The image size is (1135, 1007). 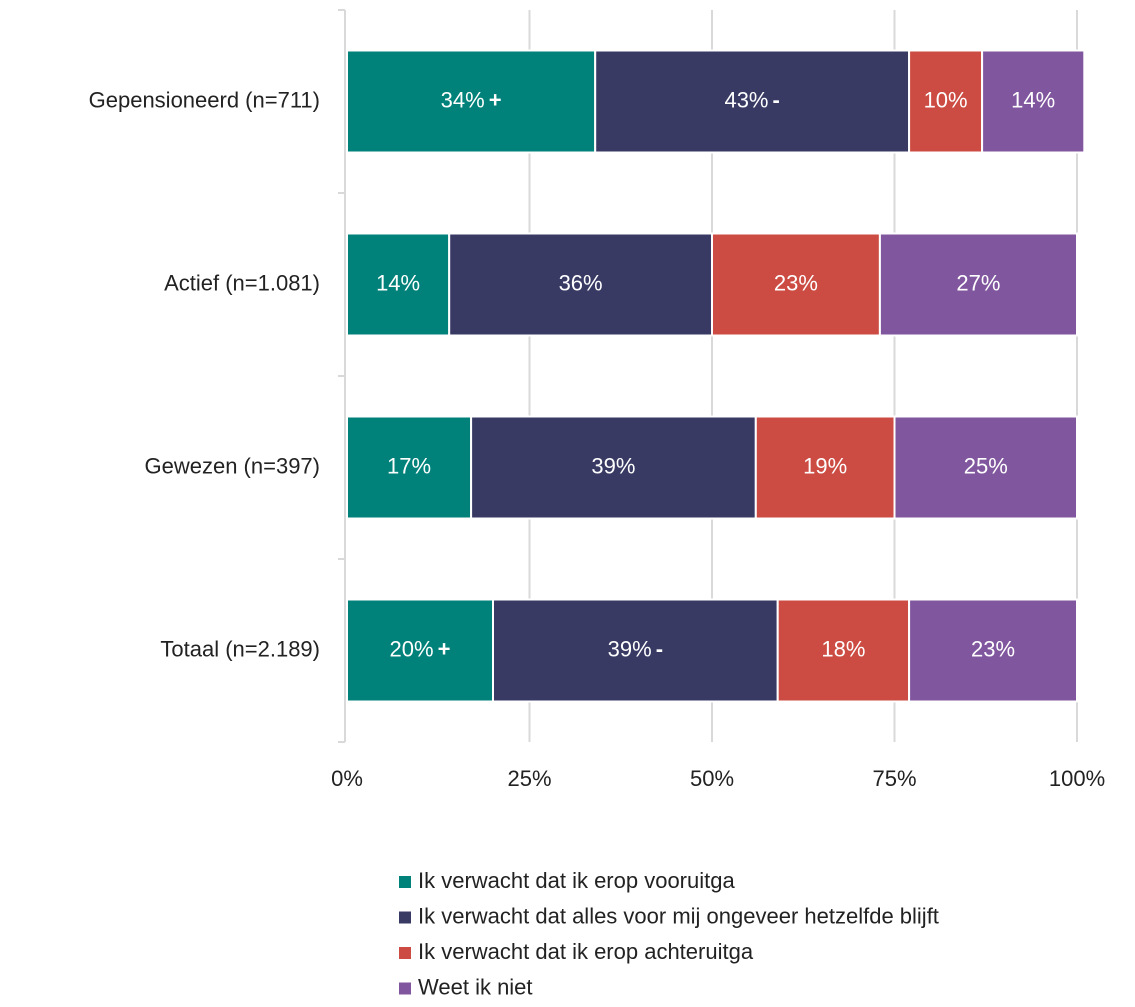 I want to click on data-label: 18%, so click(x=843, y=648).